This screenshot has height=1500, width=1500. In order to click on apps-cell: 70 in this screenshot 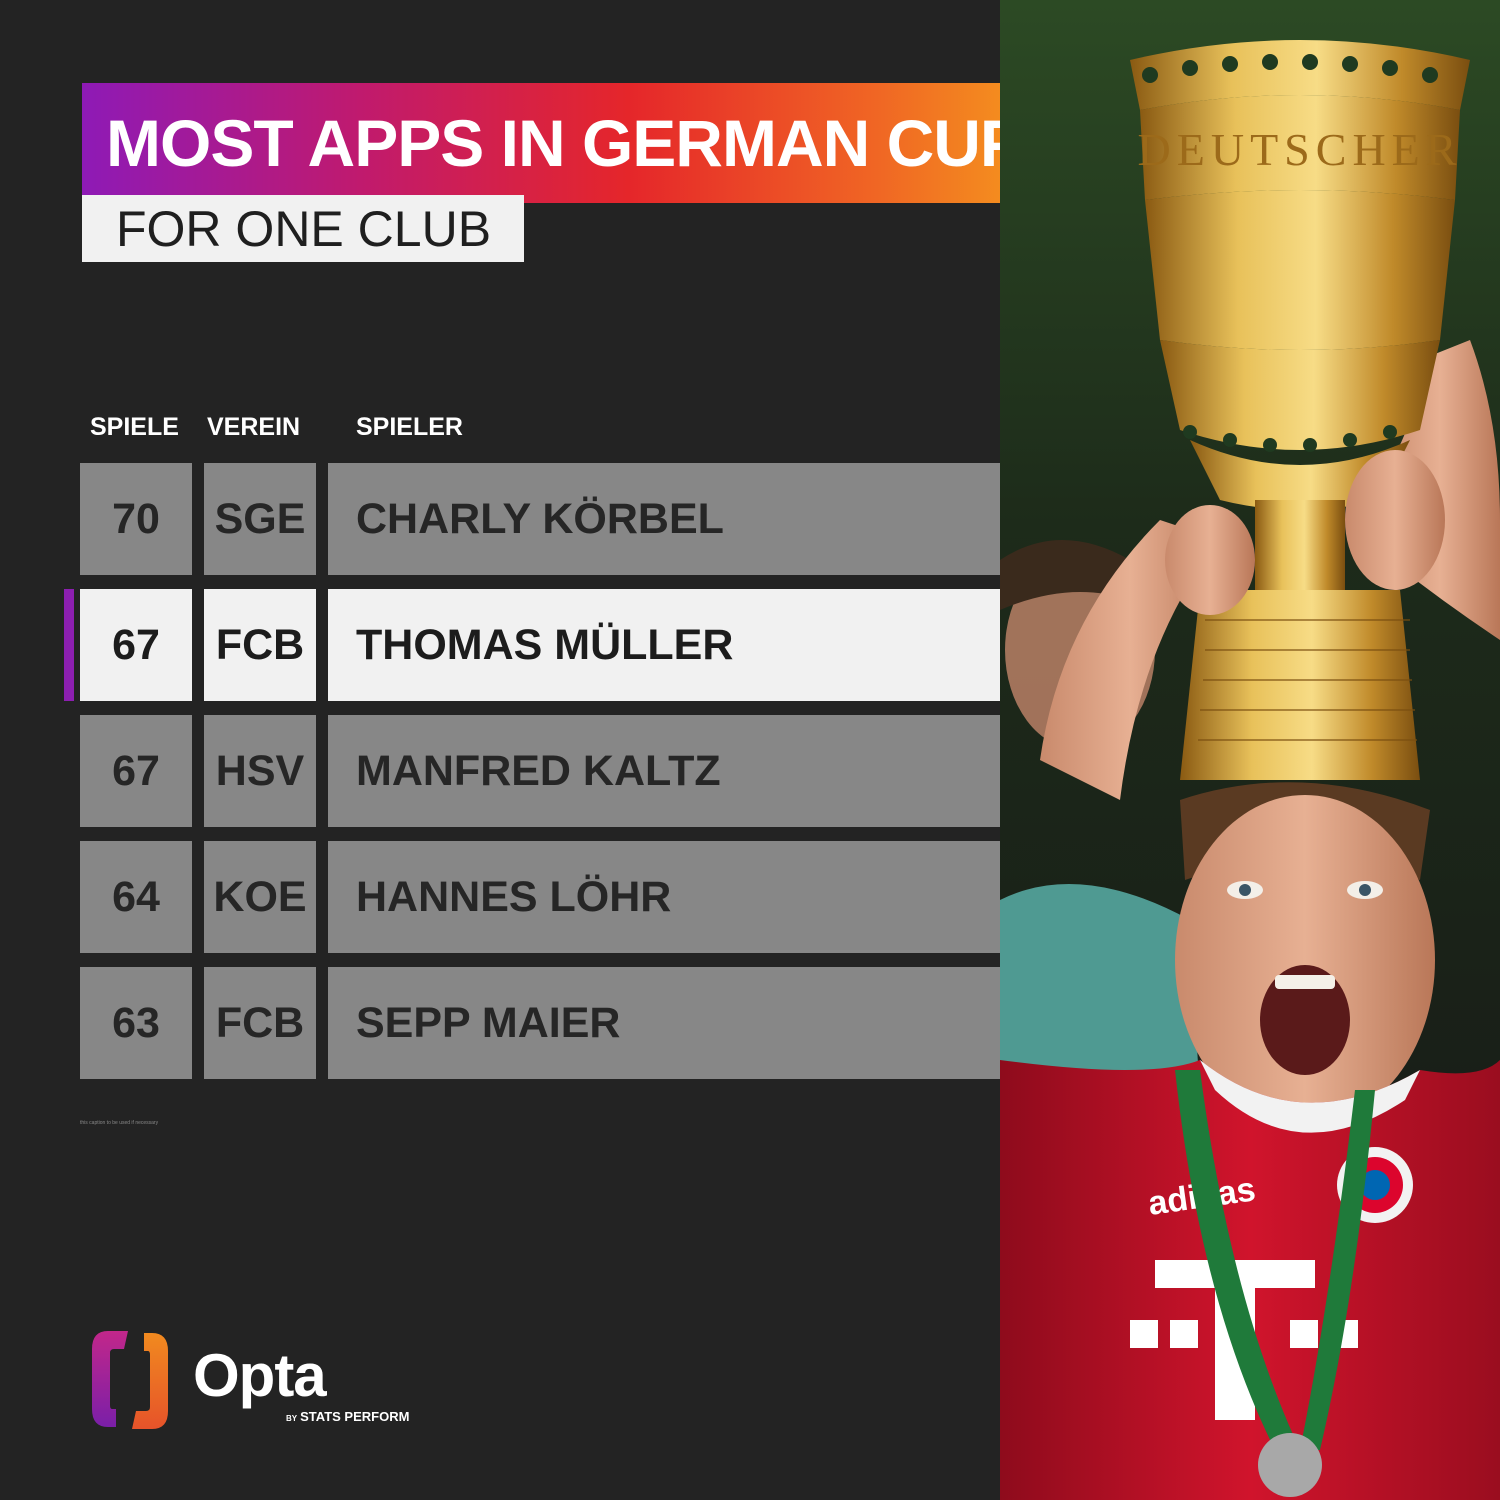, I will do `click(136, 519)`.